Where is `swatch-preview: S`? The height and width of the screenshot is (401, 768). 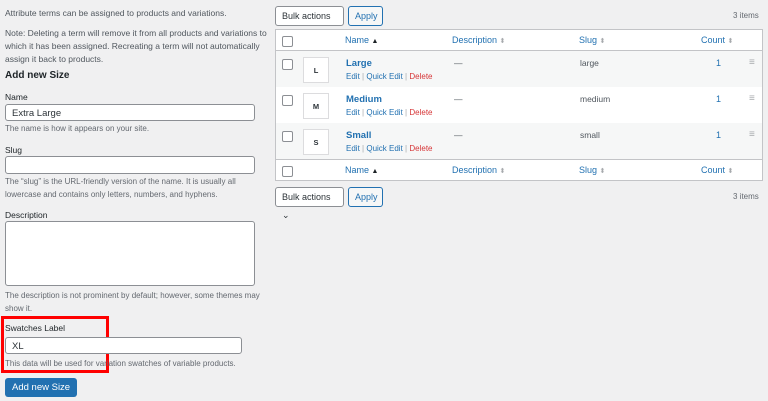 swatch-preview: S is located at coordinates (316, 142).